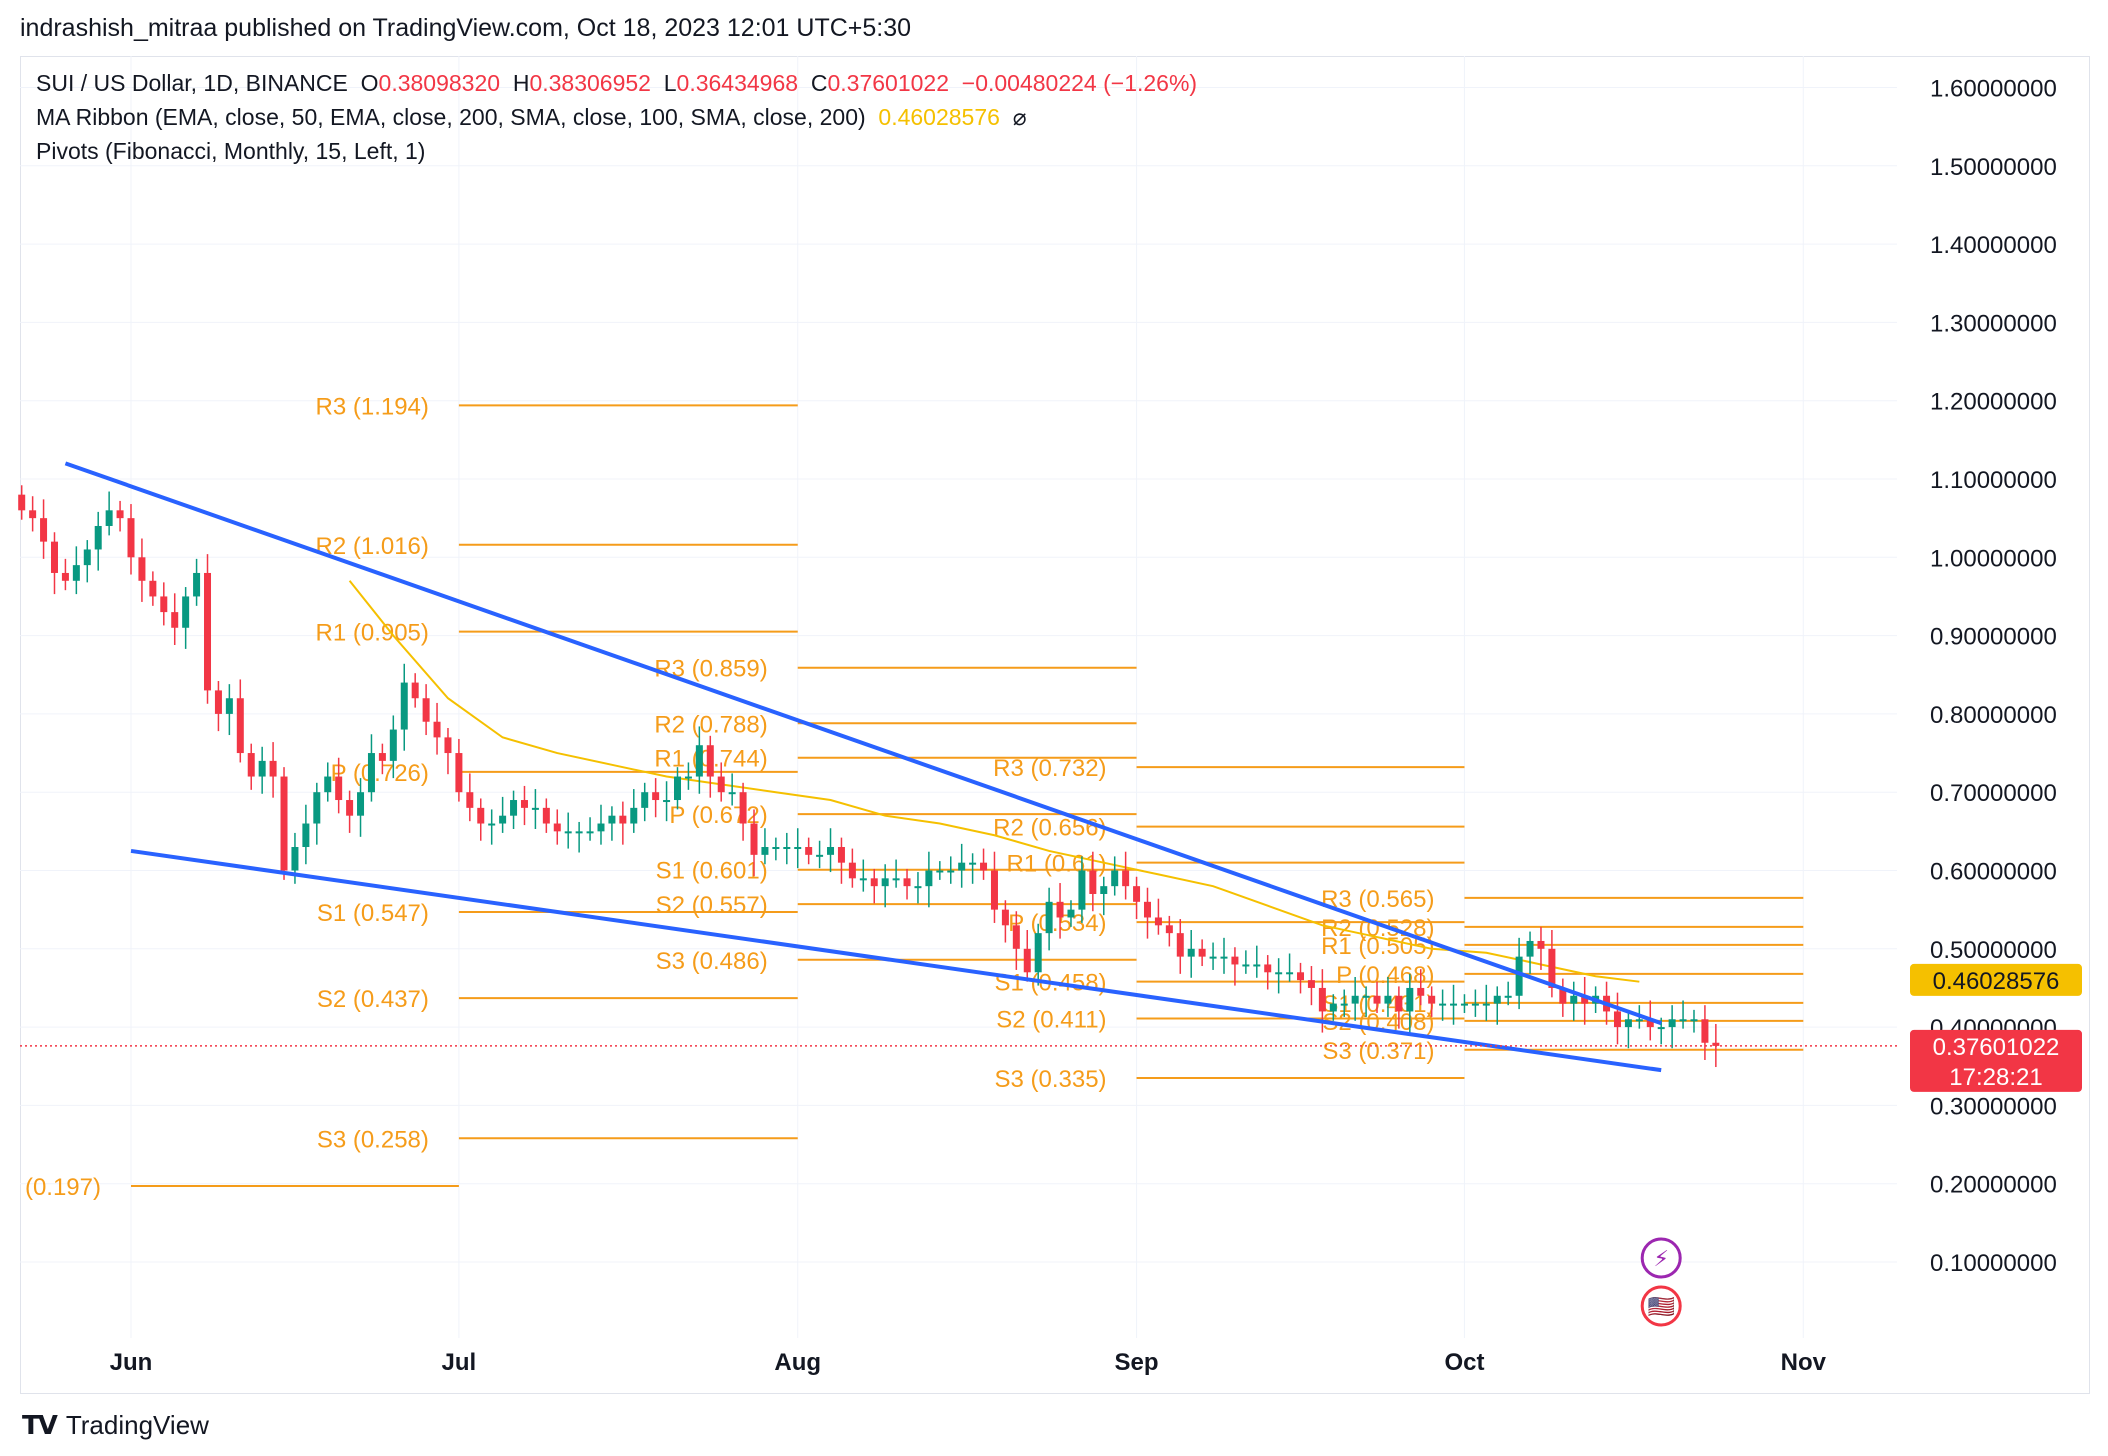 The image size is (2108, 1456). I want to click on brand-name: TradingView, so click(137, 1425).